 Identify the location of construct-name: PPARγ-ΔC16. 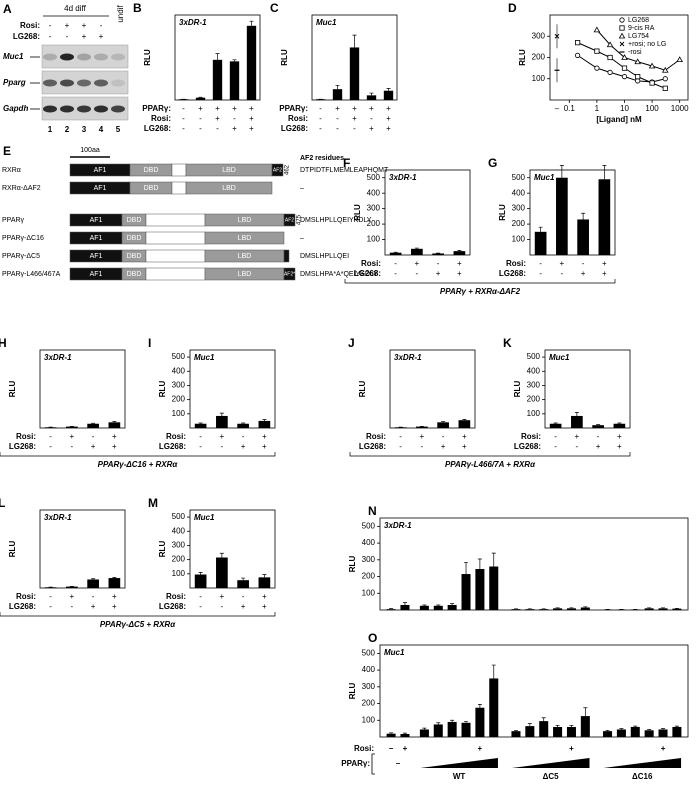
(23, 238).